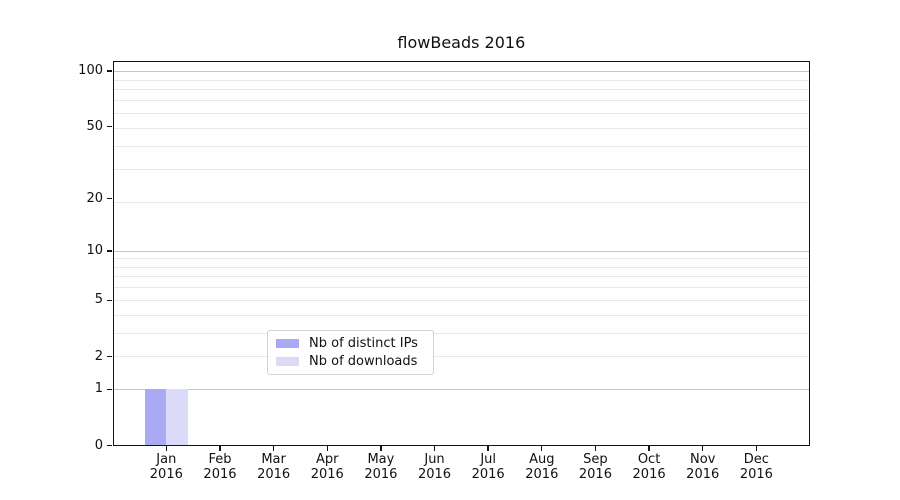 The height and width of the screenshot is (500, 900). What do you see at coordinates (756, 460) in the screenshot?
I see `x-tick-month: Dec` at bounding box center [756, 460].